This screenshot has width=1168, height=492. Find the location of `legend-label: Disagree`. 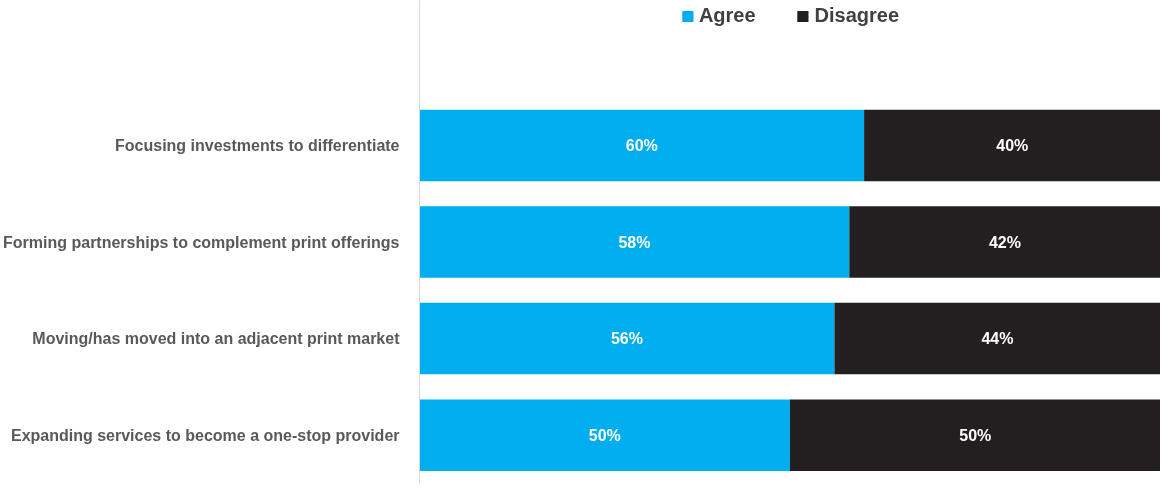

legend-label: Disagree is located at coordinates (857, 15).